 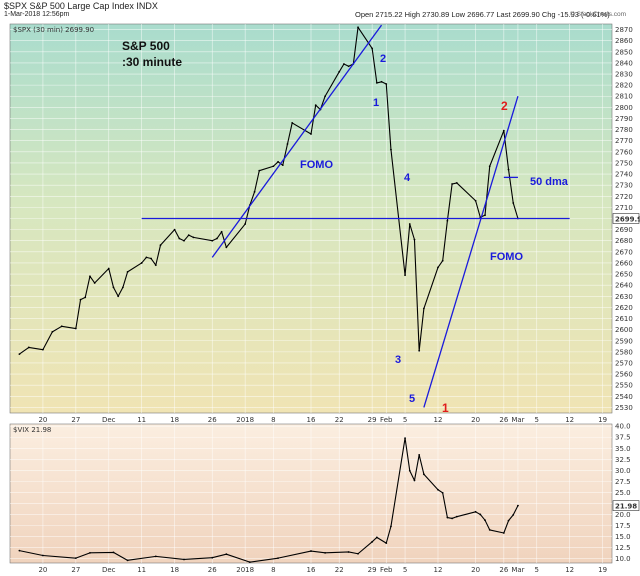 I want to click on wave-label-1: 1, so click(x=376, y=103).